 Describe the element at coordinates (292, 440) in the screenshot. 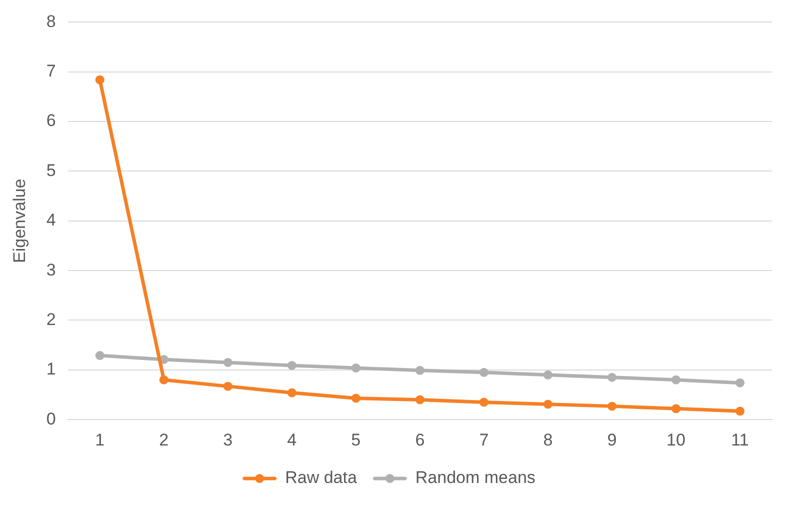

I see `x-tick-label: 4` at that location.